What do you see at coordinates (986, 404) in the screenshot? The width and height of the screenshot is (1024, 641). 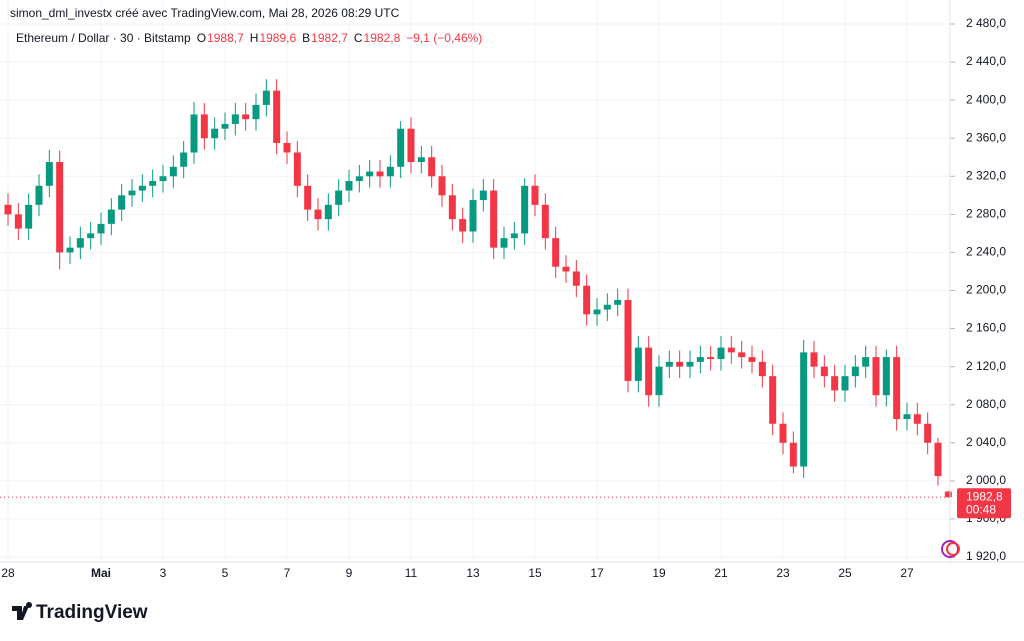 I see `y-tick-label: 2 080,0` at bounding box center [986, 404].